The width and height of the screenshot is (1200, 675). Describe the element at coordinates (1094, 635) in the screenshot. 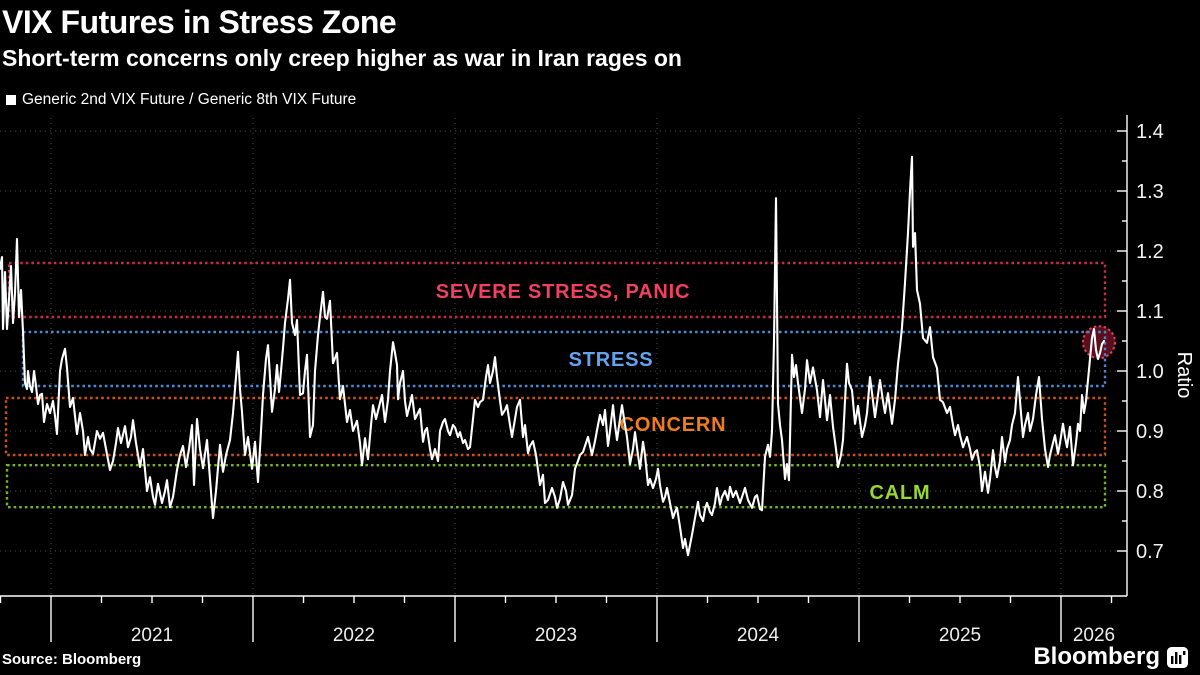

I see `x-axis-year-label: 2026` at that location.